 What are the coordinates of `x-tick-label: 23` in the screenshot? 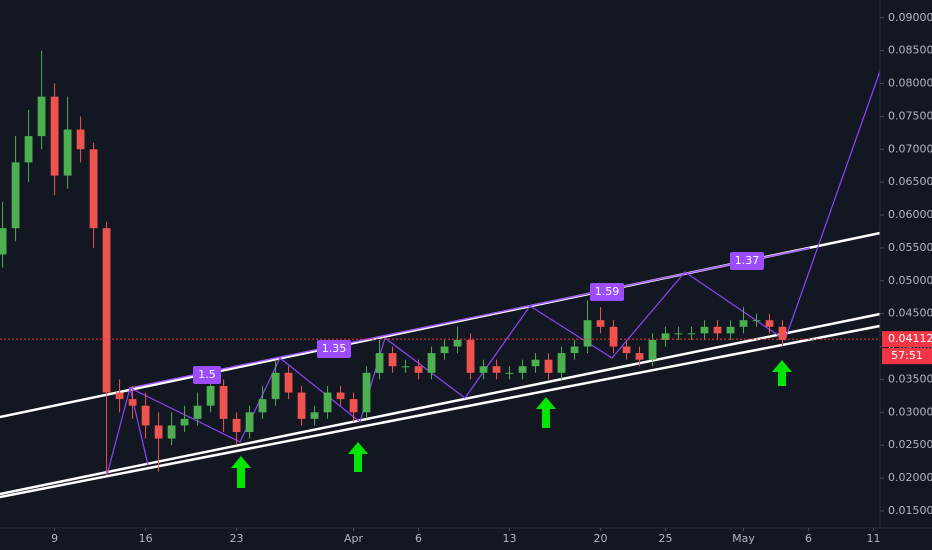 It's located at (237, 538).